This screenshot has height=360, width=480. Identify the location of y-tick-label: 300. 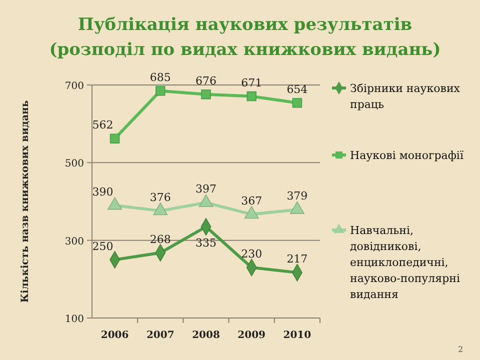
(74, 242).